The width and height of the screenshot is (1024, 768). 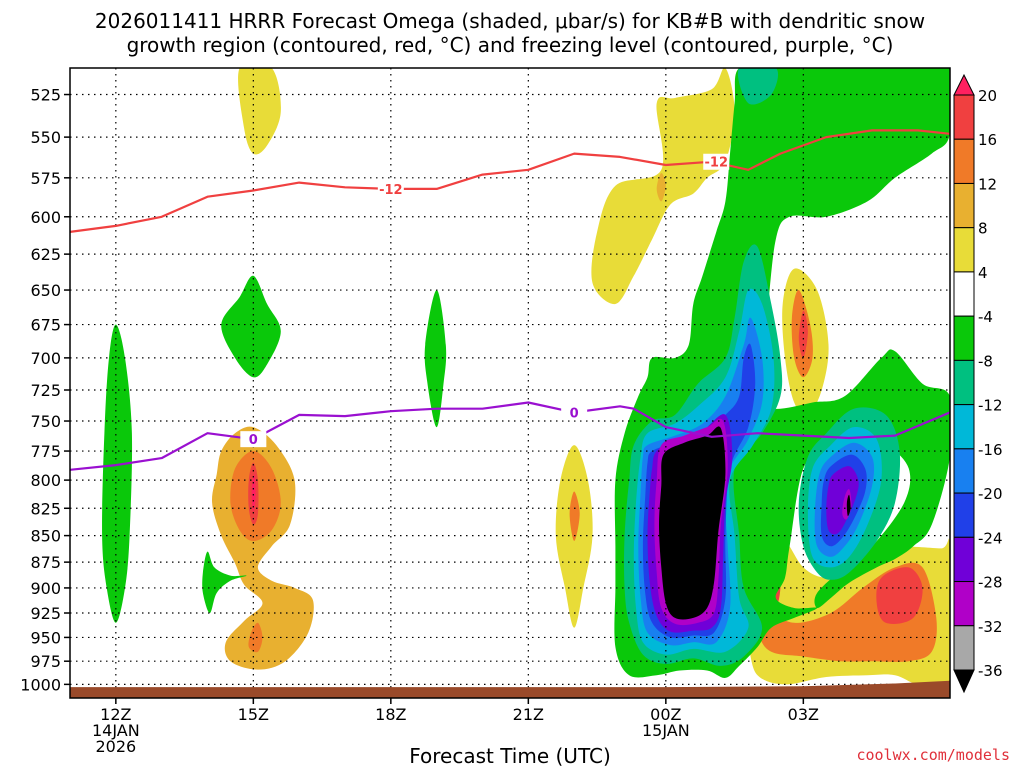 What do you see at coordinates (990, 671) in the screenshot?
I see `colorbar-label-13: -36` at bounding box center [990, 671].